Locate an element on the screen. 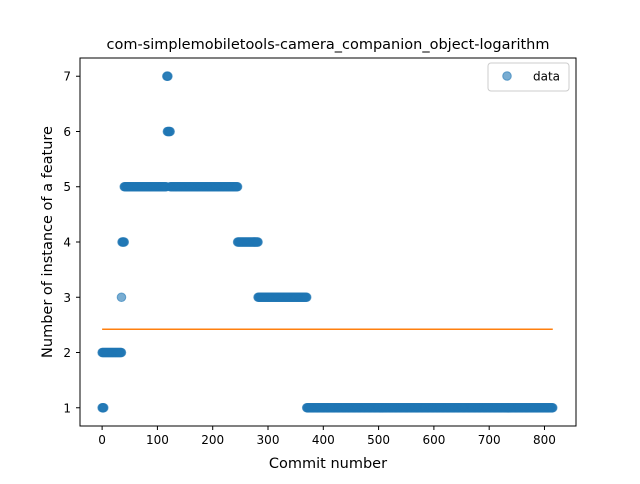  legend-marker-data is located at coordinates (507, 76).